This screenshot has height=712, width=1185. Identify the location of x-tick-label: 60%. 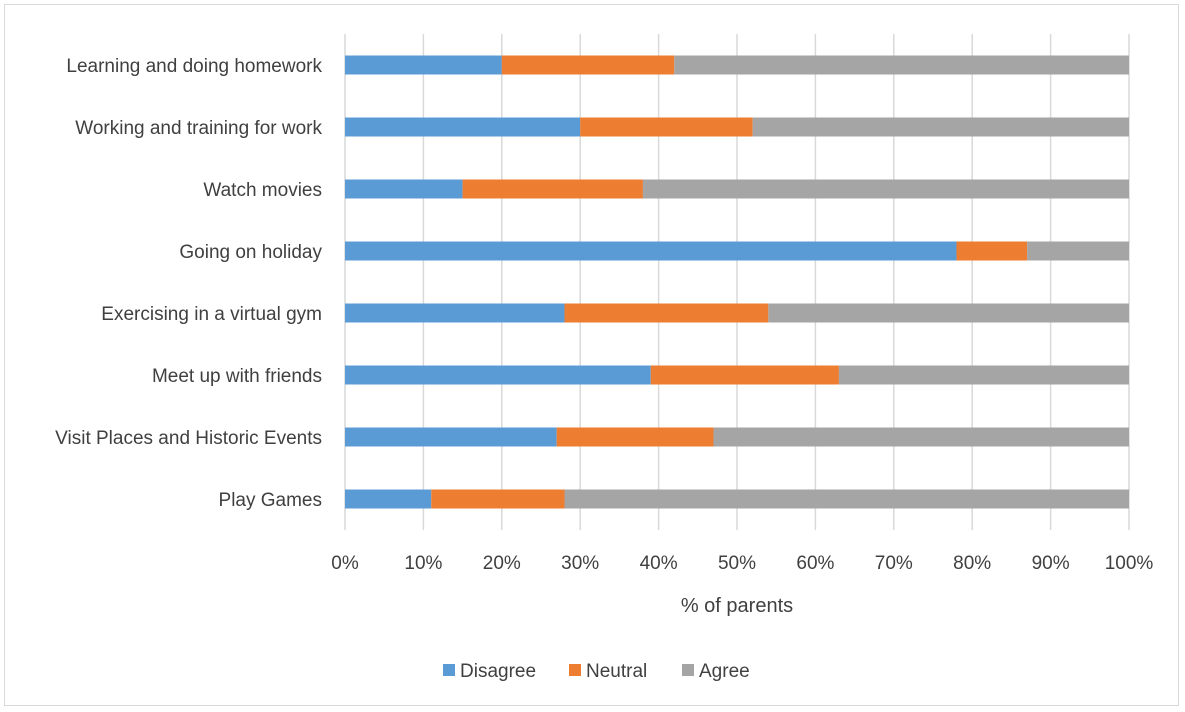
(815, 563).